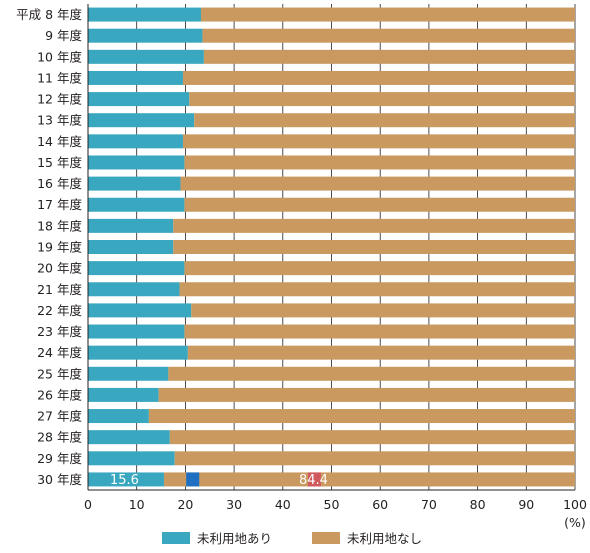 This screenshot has height=553, width=590. I want to click on x-tick-label: 50, so click(332, 504).